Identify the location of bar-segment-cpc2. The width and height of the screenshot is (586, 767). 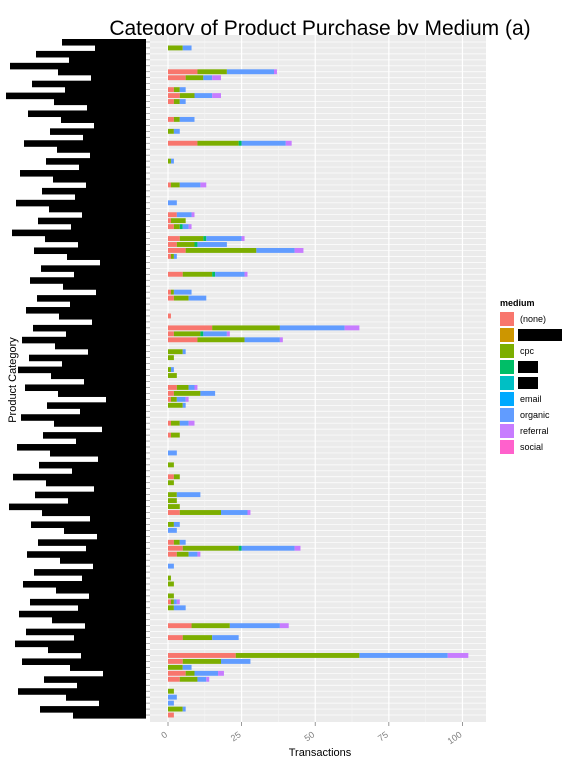
(202, 334).